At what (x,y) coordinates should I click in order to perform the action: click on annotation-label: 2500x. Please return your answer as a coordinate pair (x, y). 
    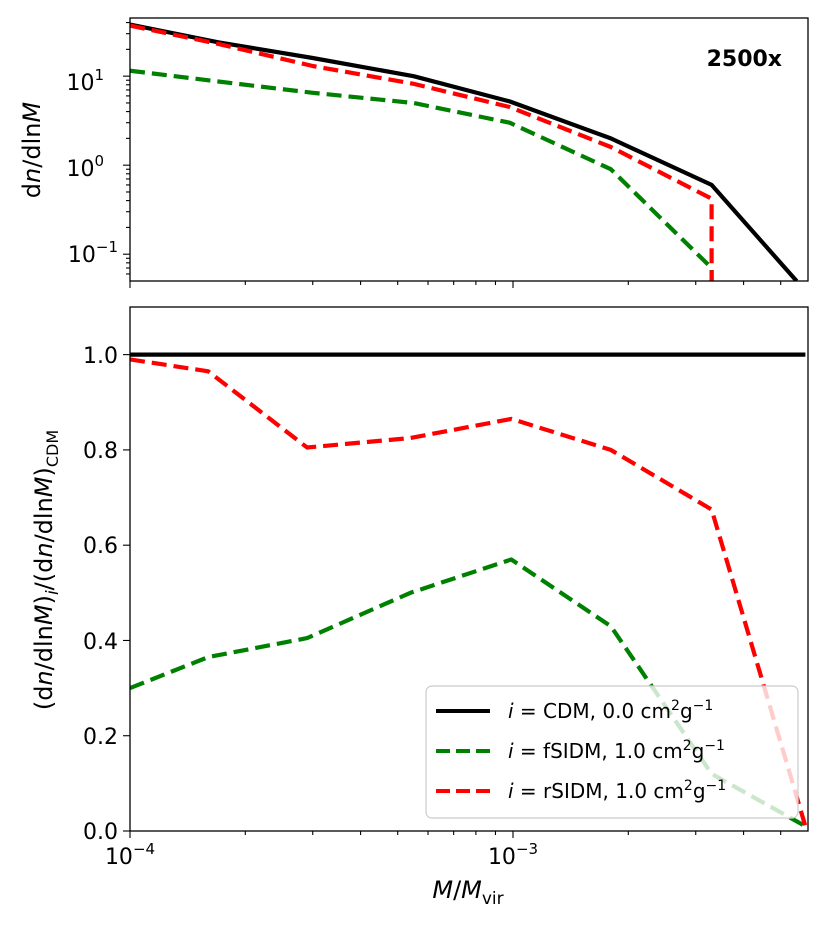
    Looking at the image, I should click on (744, 59).